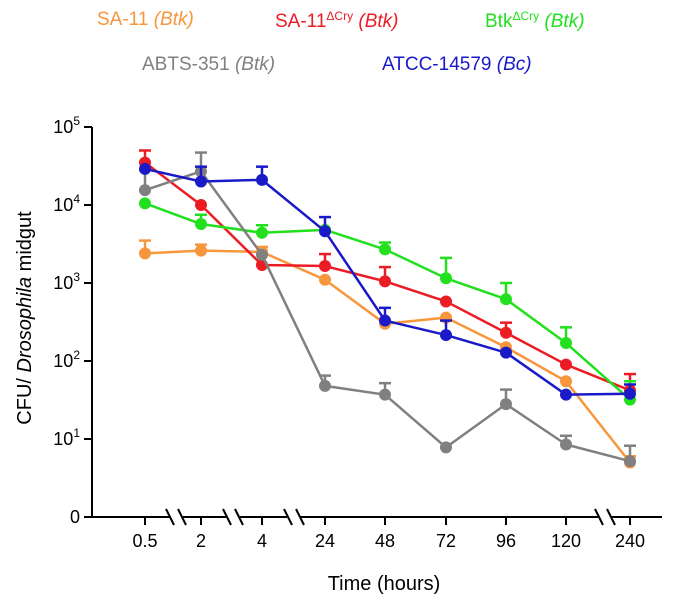 The width and height of the screenshot is (684, 604). I want to click on legend-item-btk-dcry: BtkΔCry (Btk), so click(535, 21).